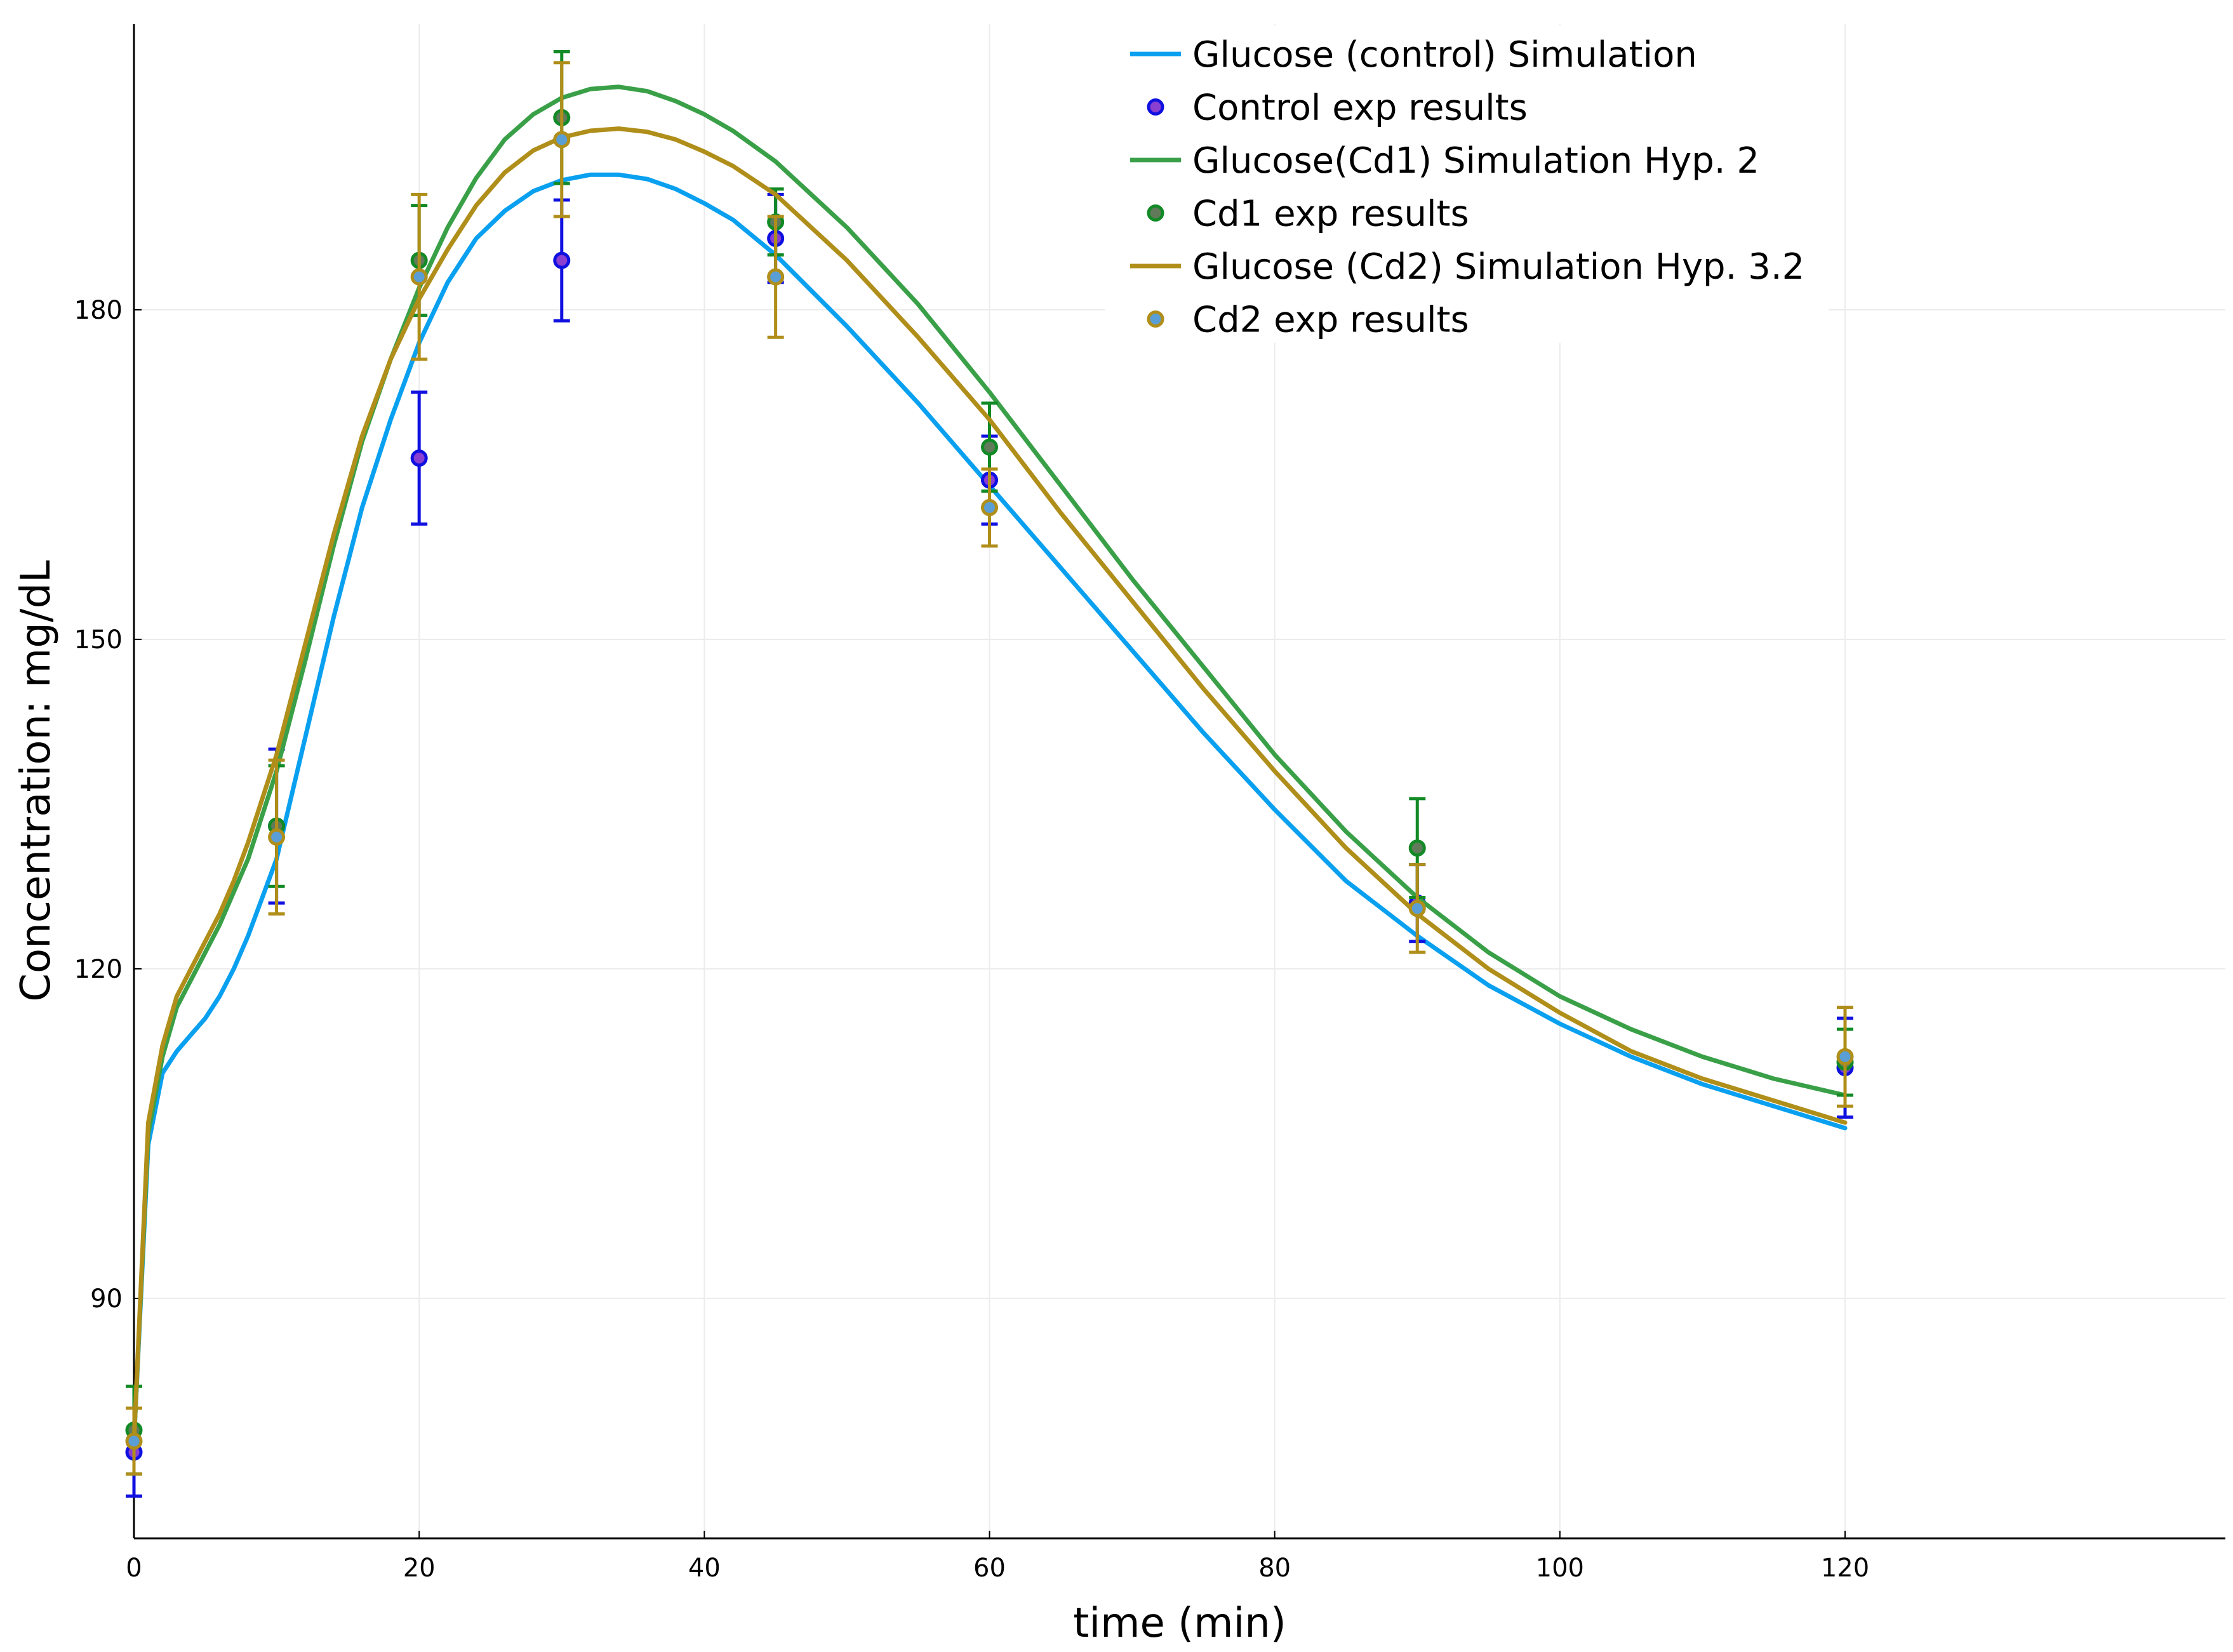 The width and height of the screenshot is (2233, 1652). I want to click on x-axis-title: time (min), so click(1179, 1623).